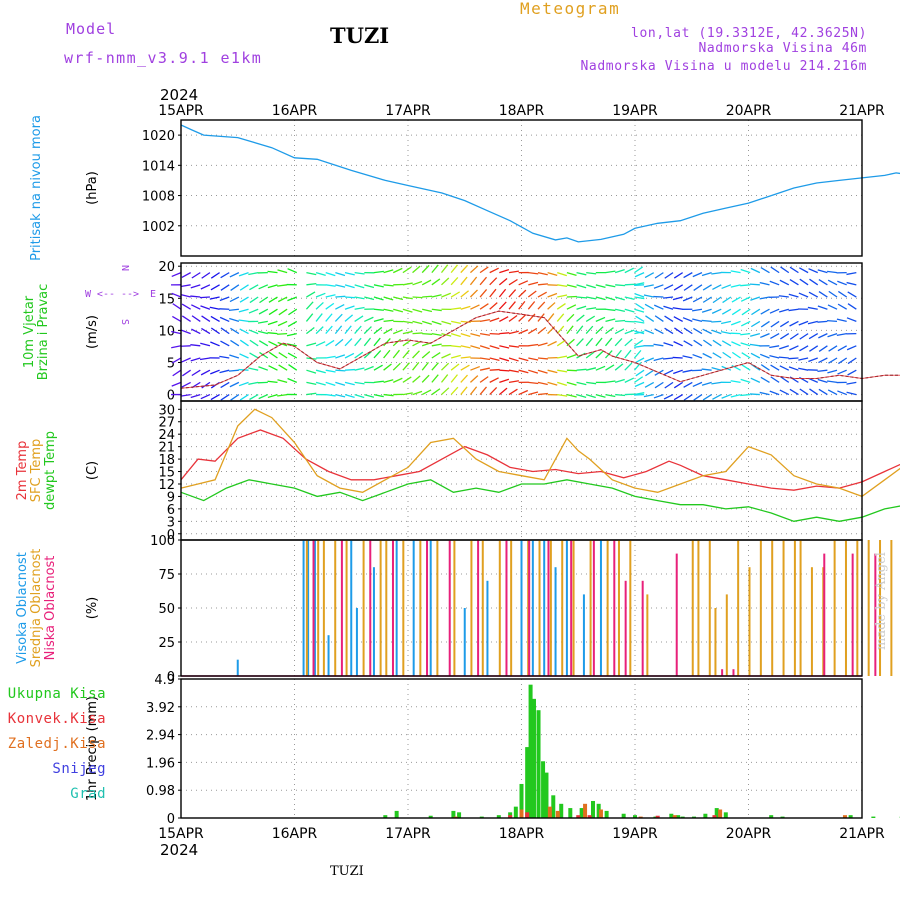 This screenshot has width=900, height=900. What do you see at coordinates (171, 522) in the screenshot?
I see `ytick-label: 3` at bounding box center [171, 522].